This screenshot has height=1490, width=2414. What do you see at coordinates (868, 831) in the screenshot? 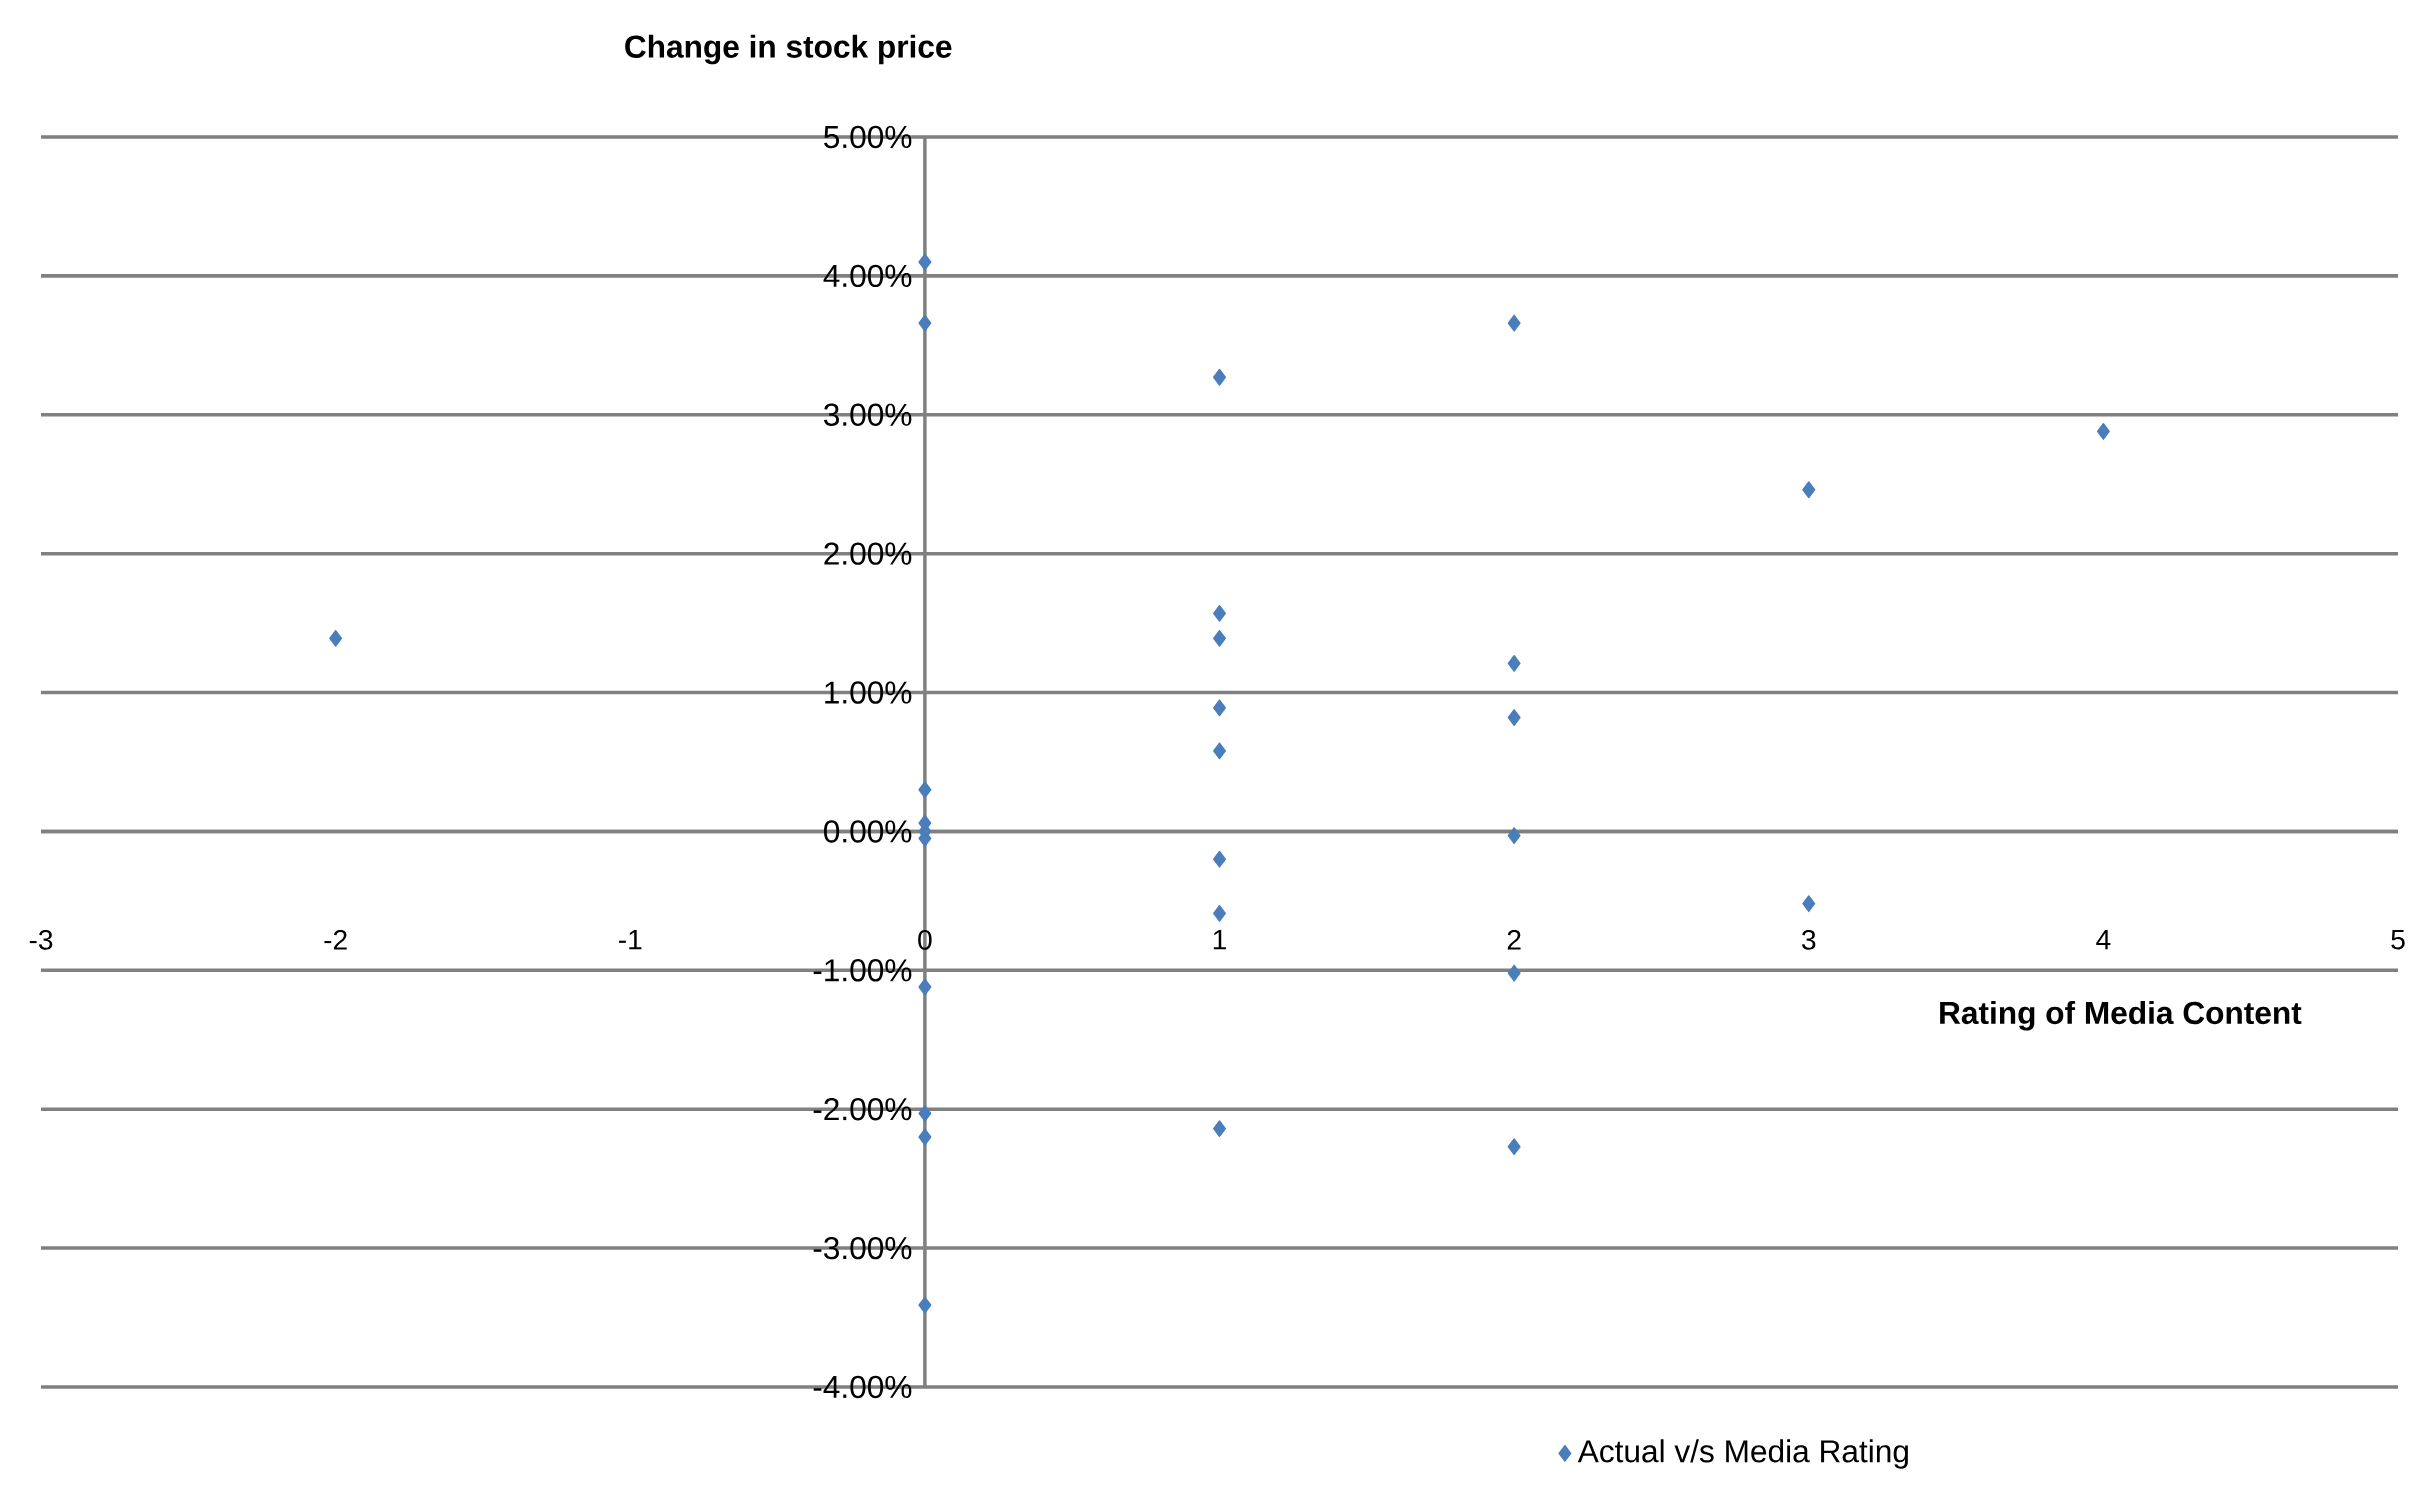
I see `y-tick-label: 0.00%` at bounding box center [868, 831].